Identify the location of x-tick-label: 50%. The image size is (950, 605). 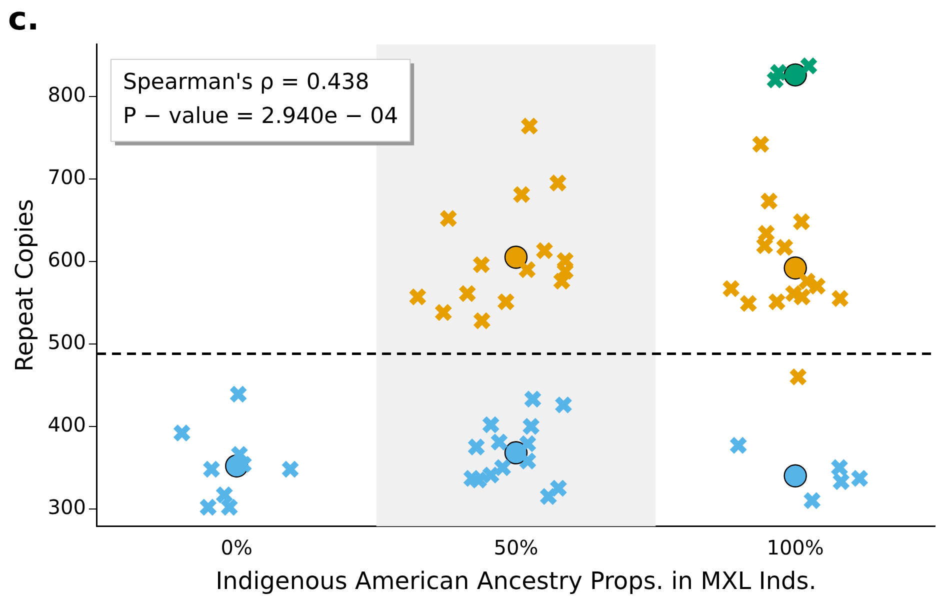
(516, 547).